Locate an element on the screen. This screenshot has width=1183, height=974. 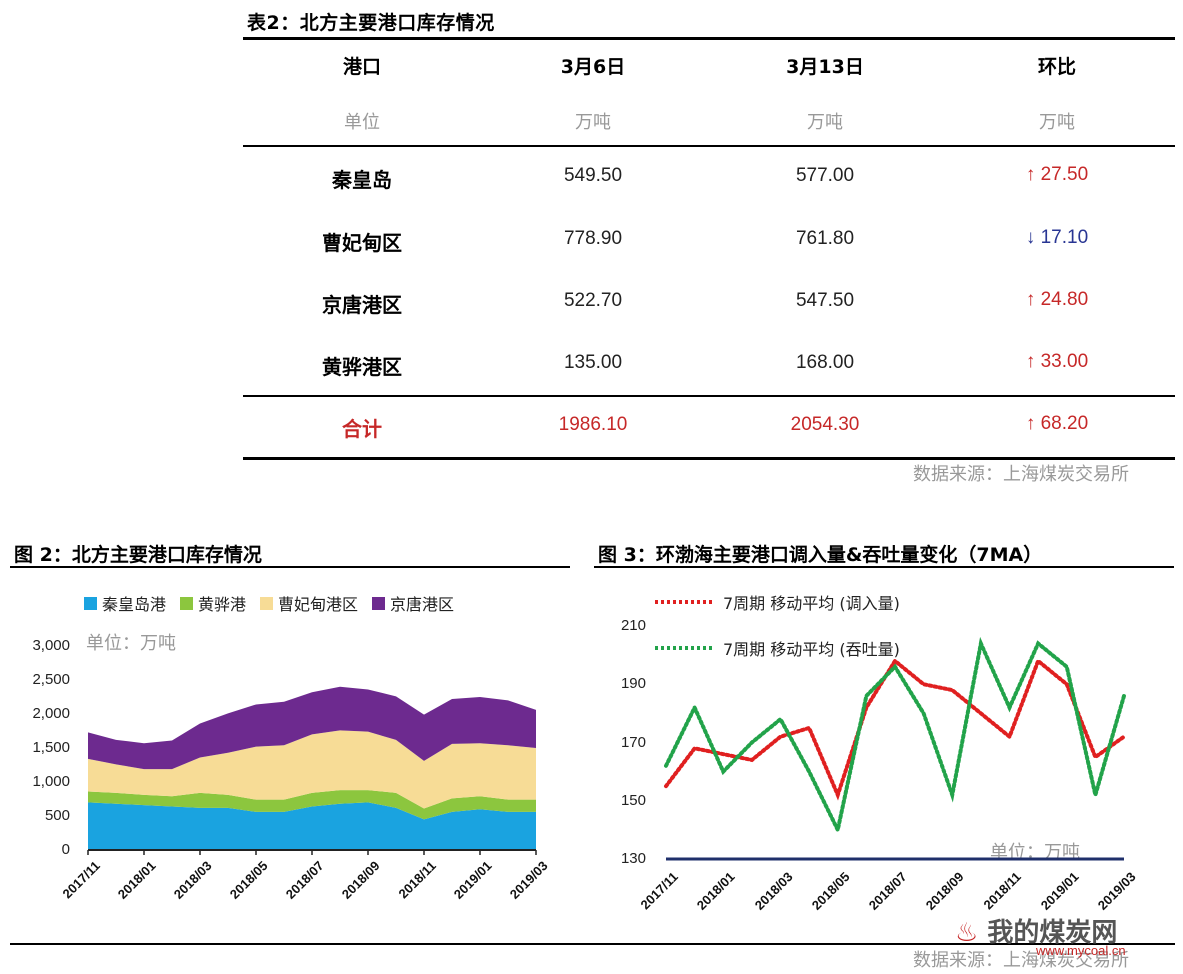
fig3-y-tick: 150 is located at coordinates (633, 800).